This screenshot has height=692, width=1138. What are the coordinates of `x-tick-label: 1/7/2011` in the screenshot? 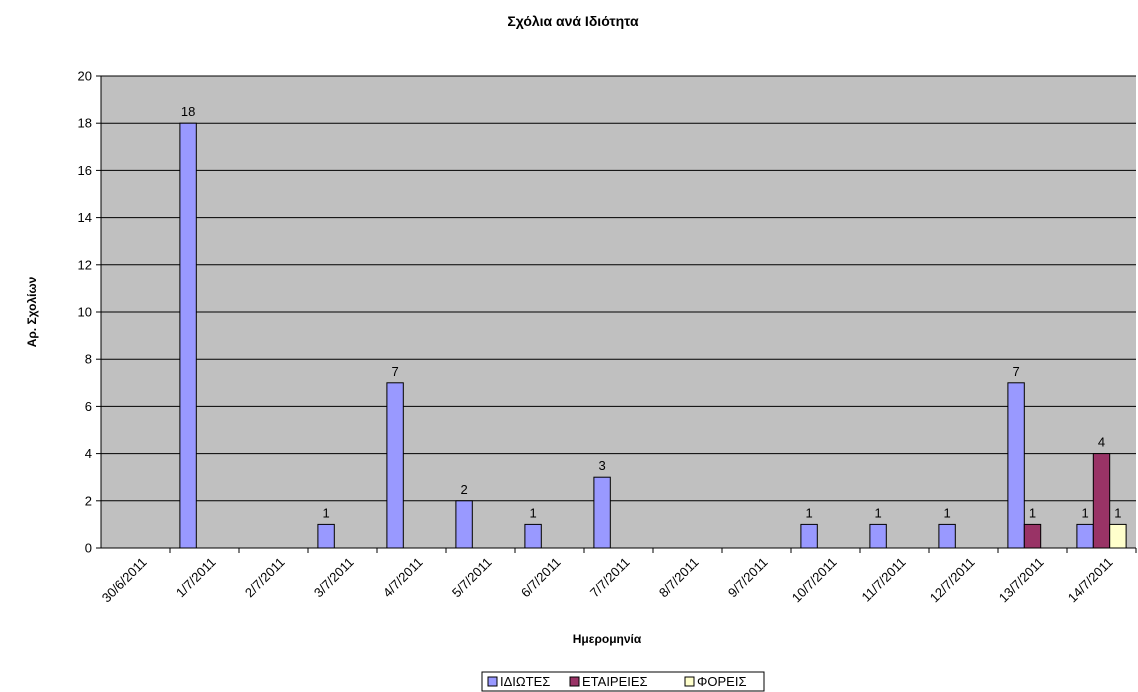 It's located at (196, 578).